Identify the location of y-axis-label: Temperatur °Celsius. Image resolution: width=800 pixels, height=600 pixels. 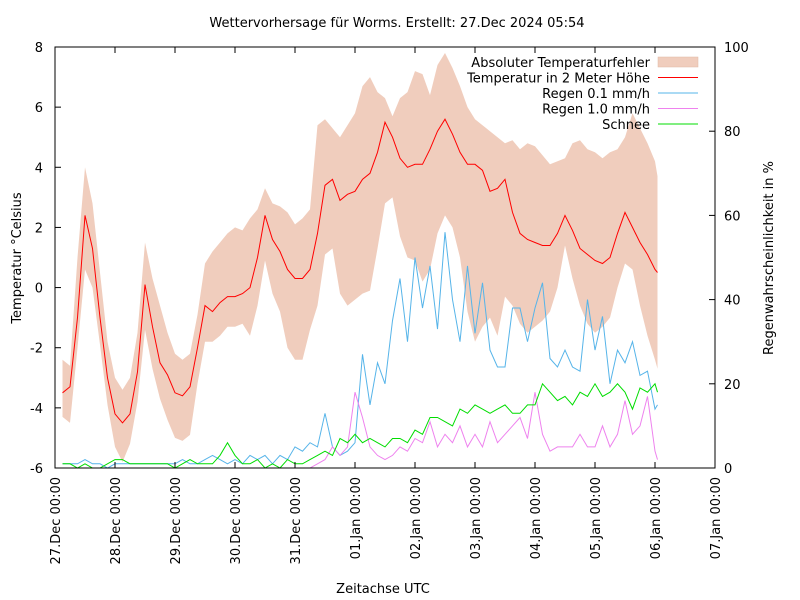
(17, 258).